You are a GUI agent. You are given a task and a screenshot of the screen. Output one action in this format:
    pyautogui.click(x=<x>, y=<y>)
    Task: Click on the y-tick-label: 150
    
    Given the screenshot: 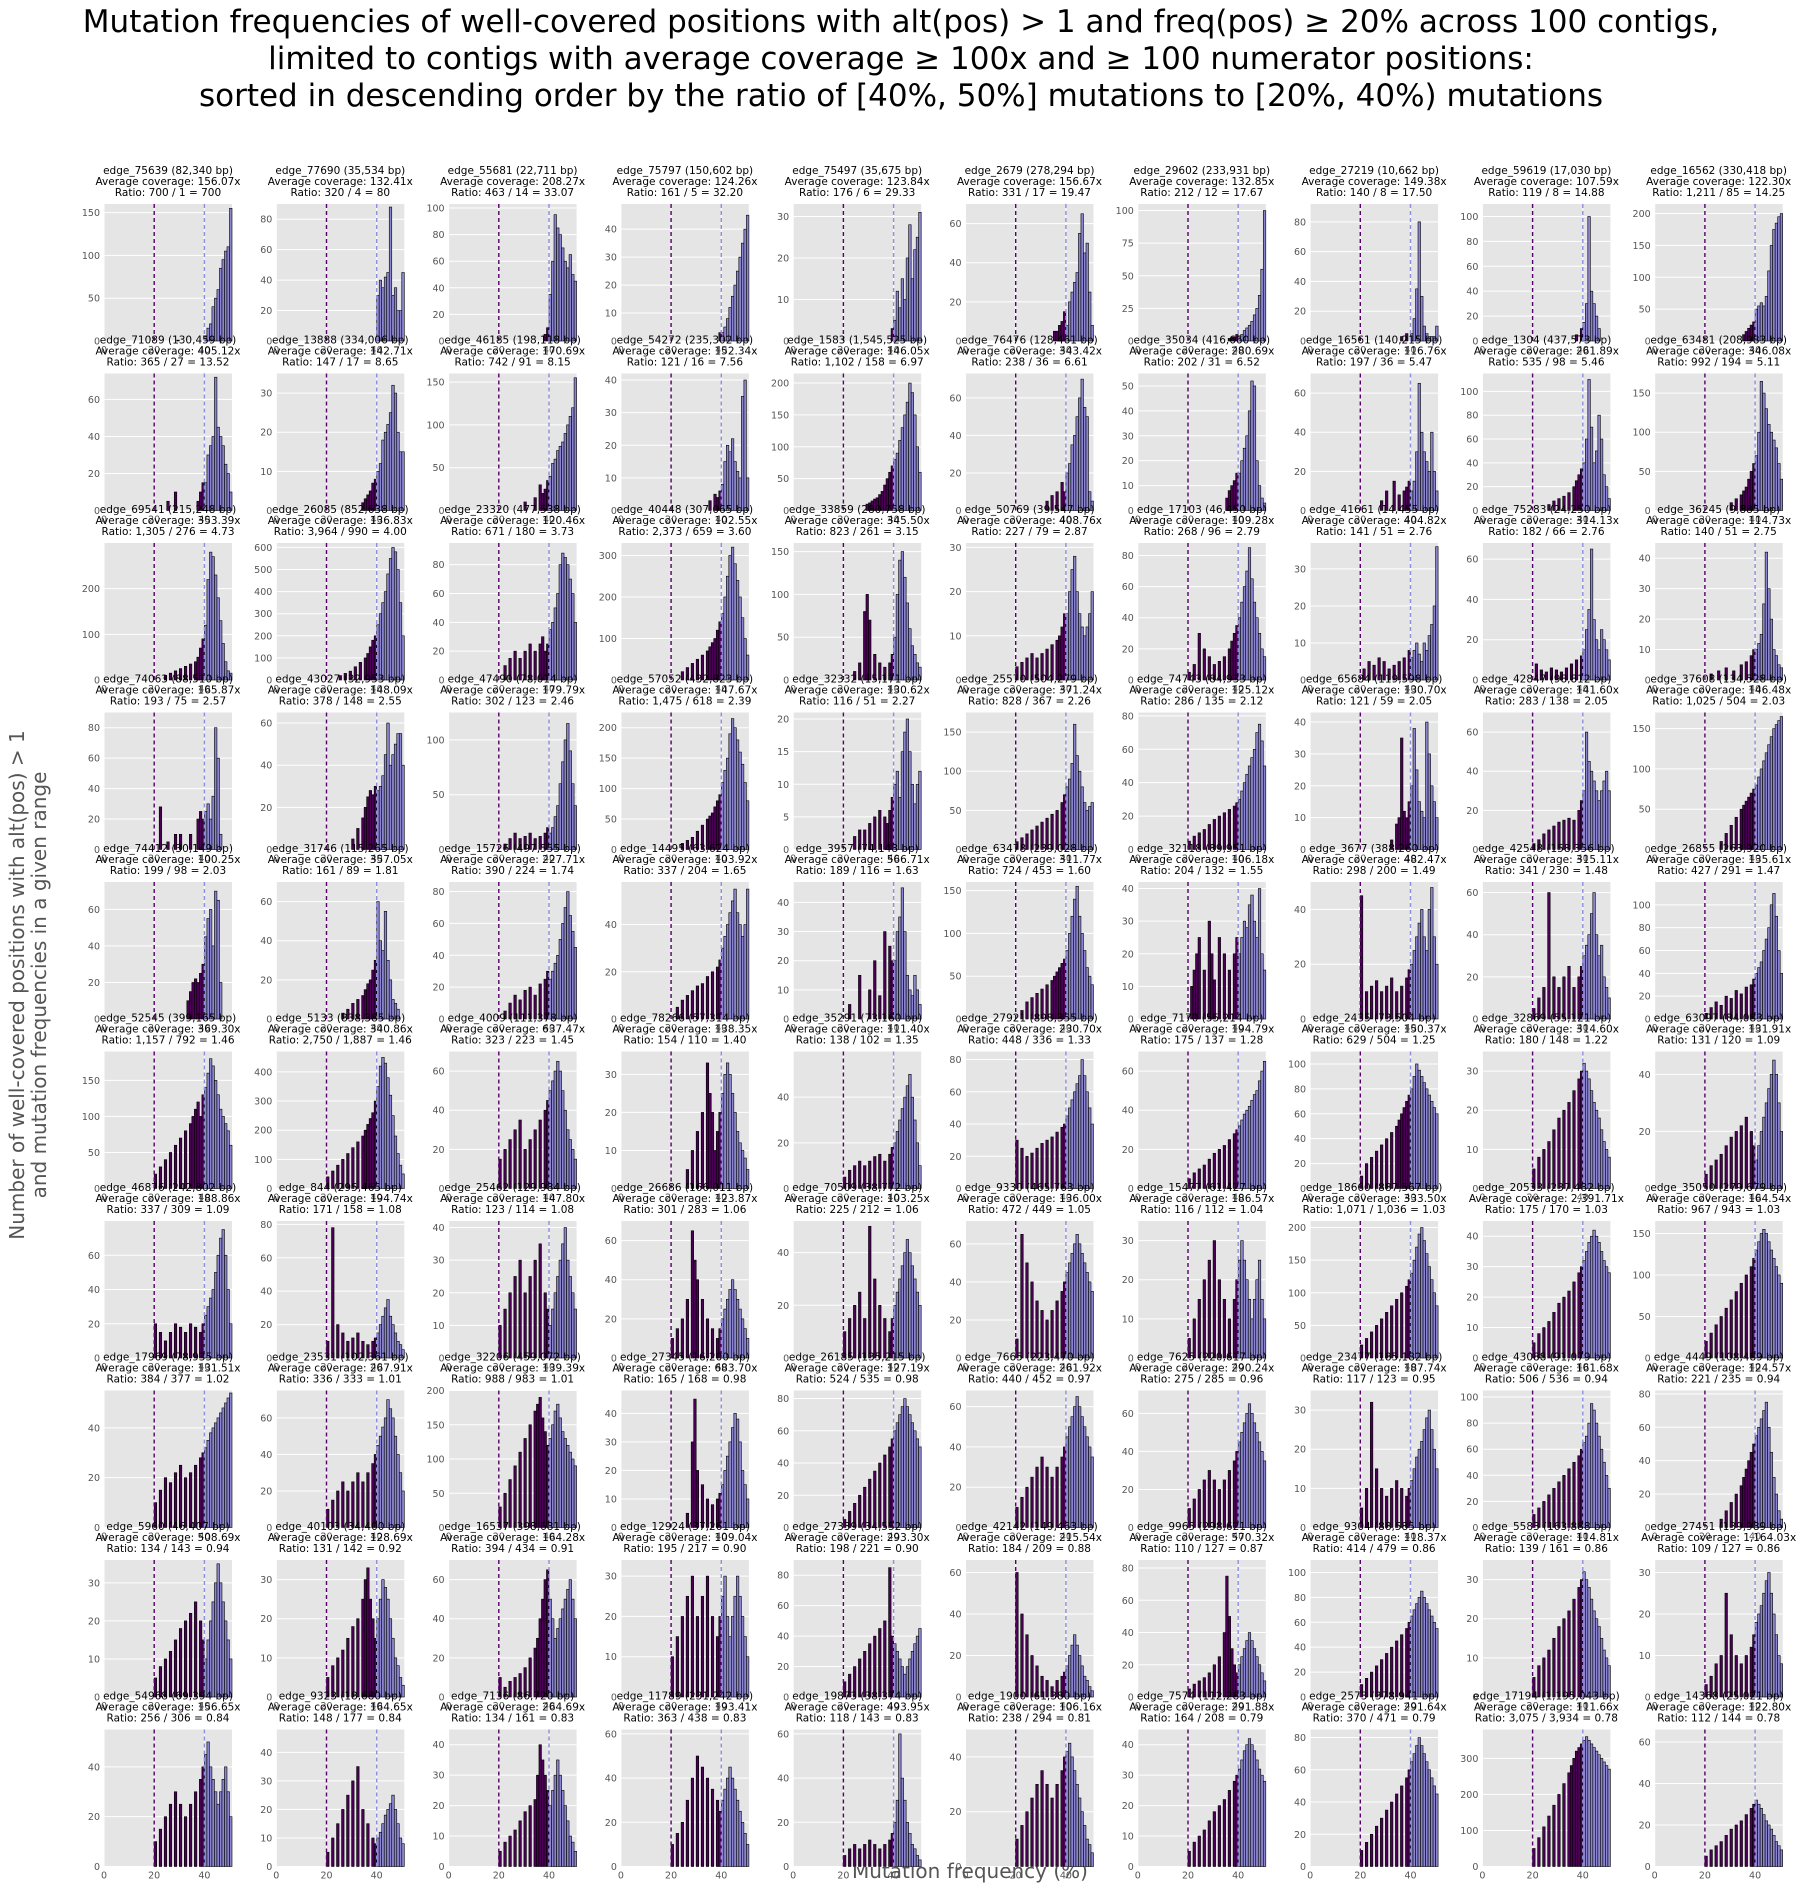 What is the action you would take?
    pyautogui.click(x=1642, y=729)
    